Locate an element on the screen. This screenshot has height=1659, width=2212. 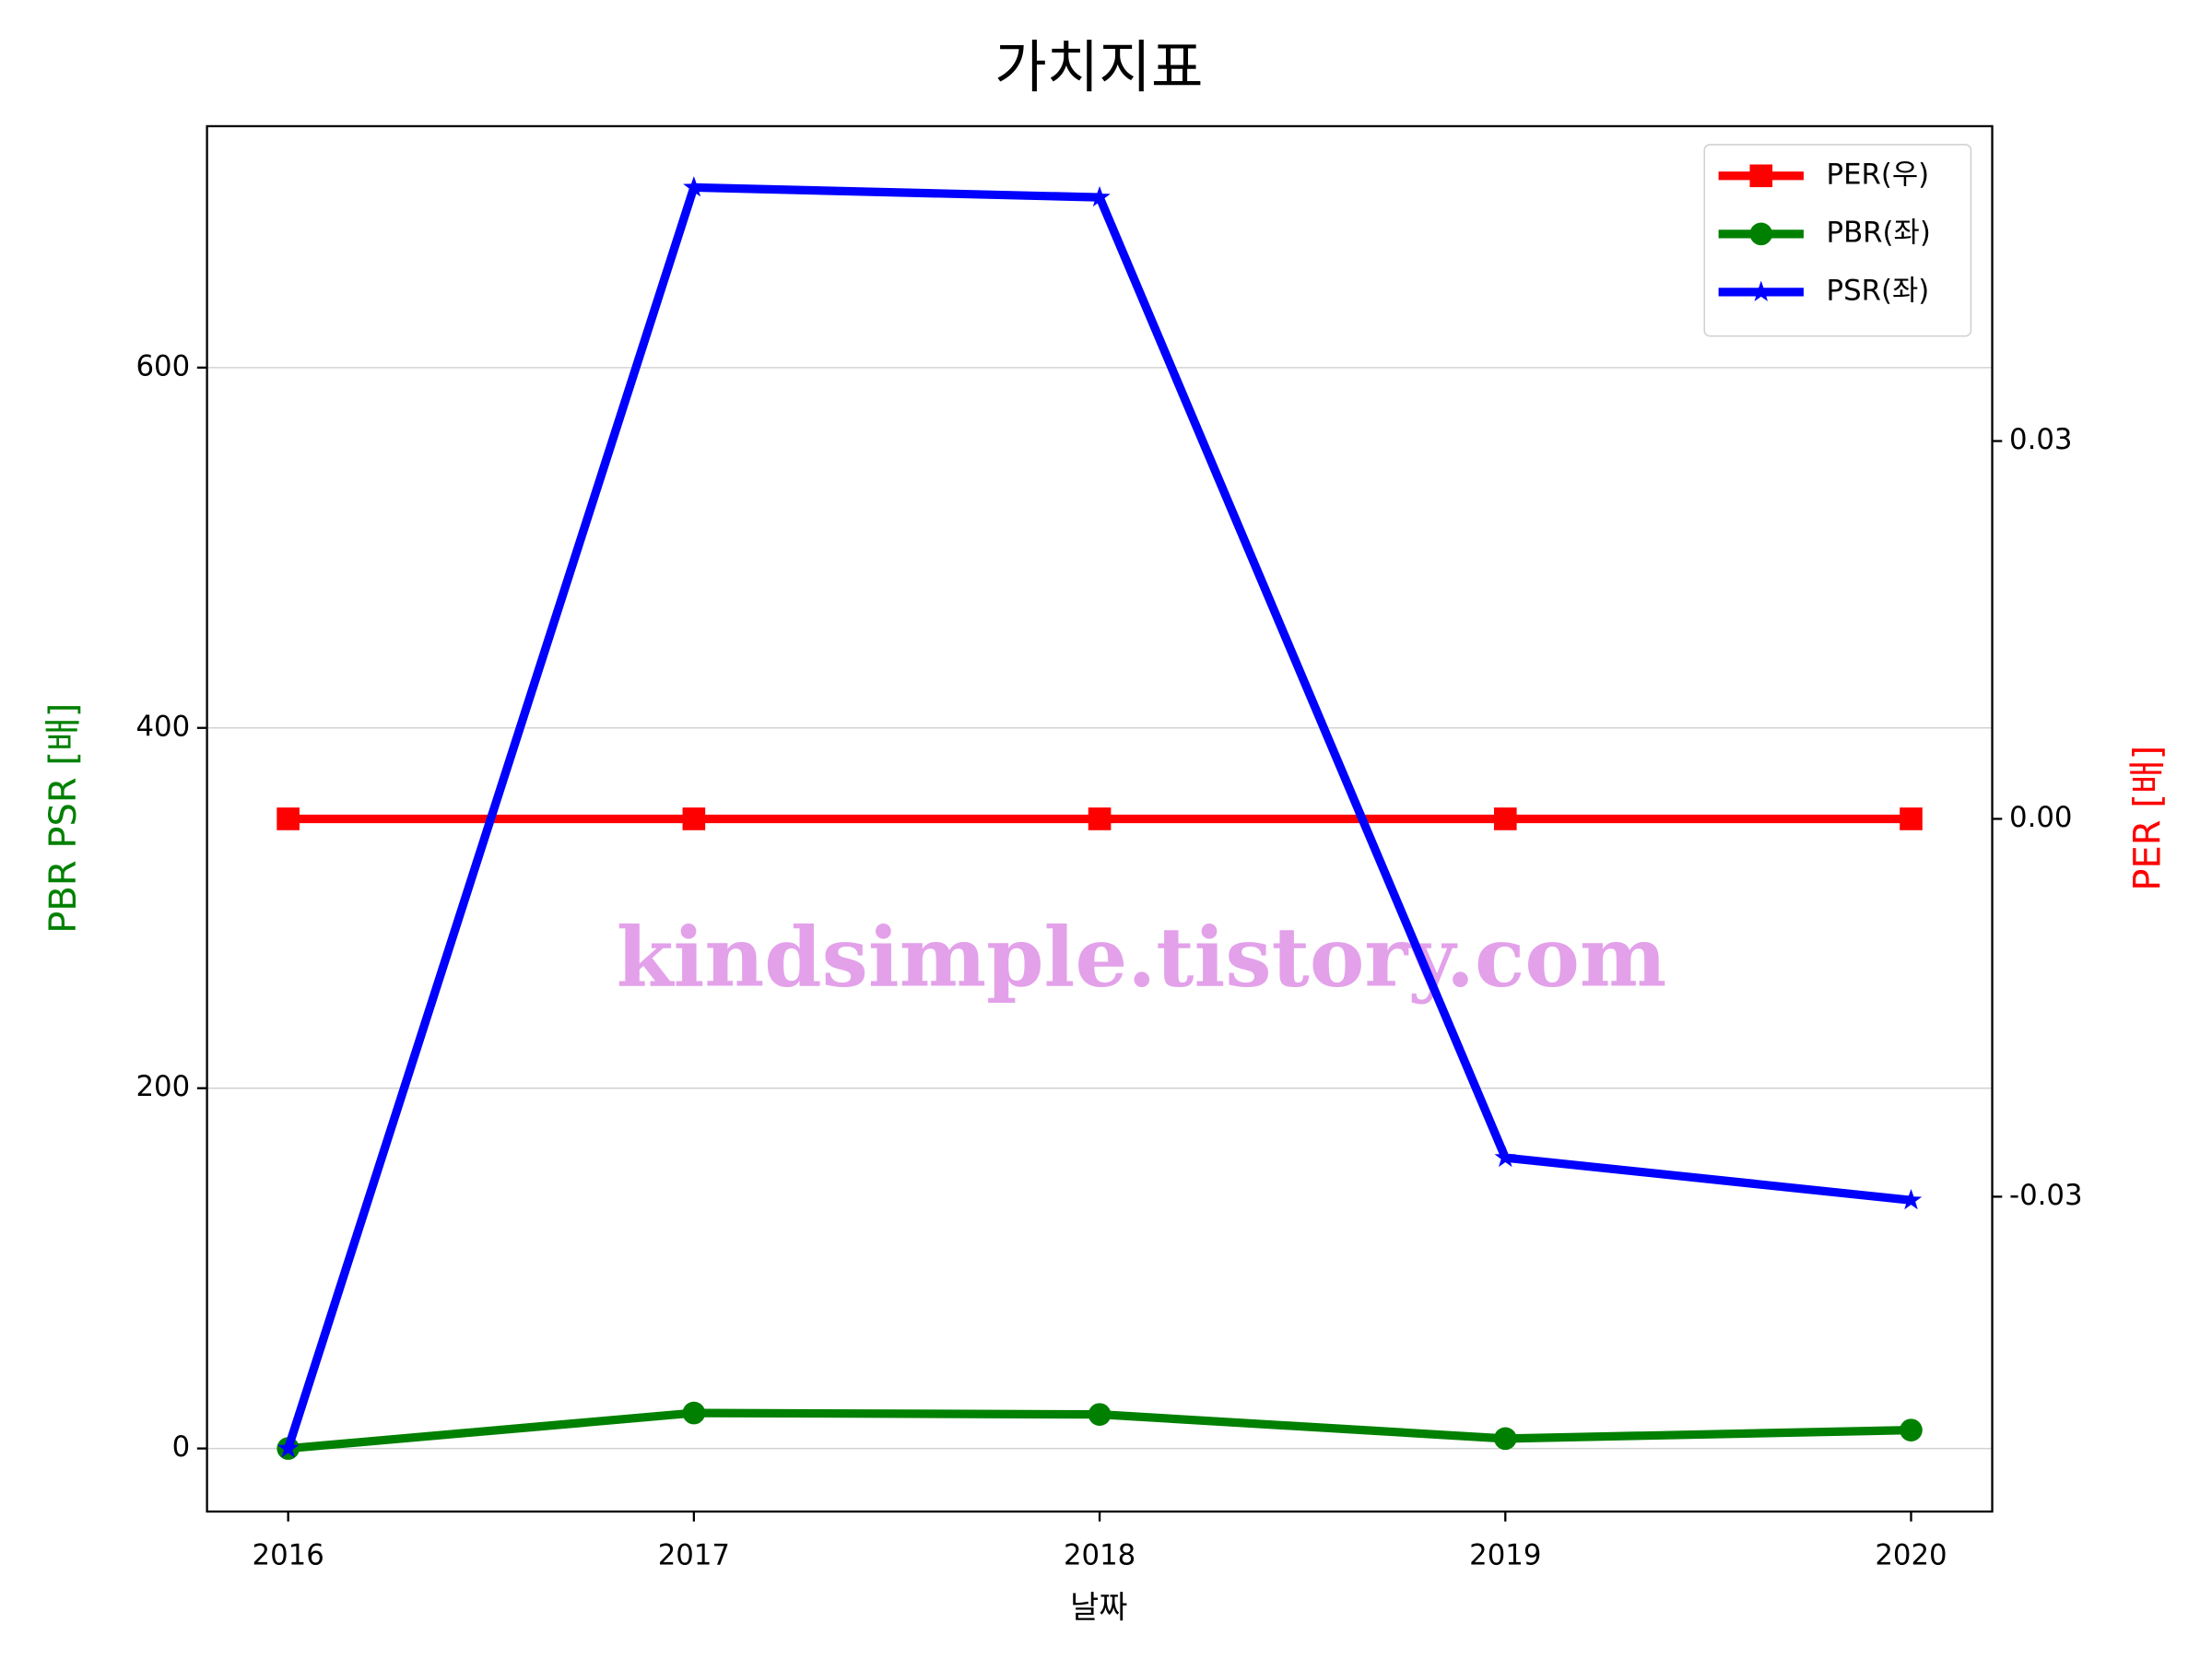
x-tick-label: 2017 is located at coordinates (694, 1555).